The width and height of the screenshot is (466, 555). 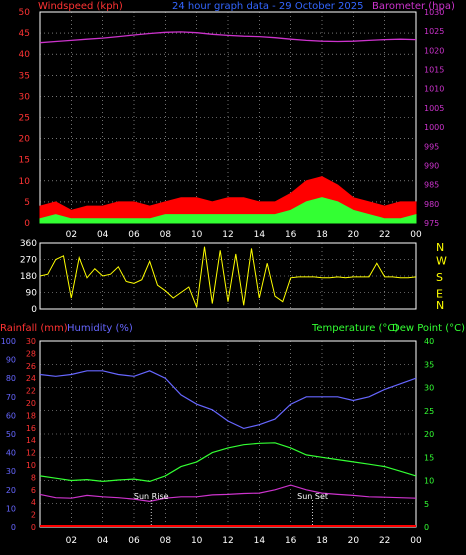 I want to click on barometer-tick-label: 1010, so click(x=434, y=89).